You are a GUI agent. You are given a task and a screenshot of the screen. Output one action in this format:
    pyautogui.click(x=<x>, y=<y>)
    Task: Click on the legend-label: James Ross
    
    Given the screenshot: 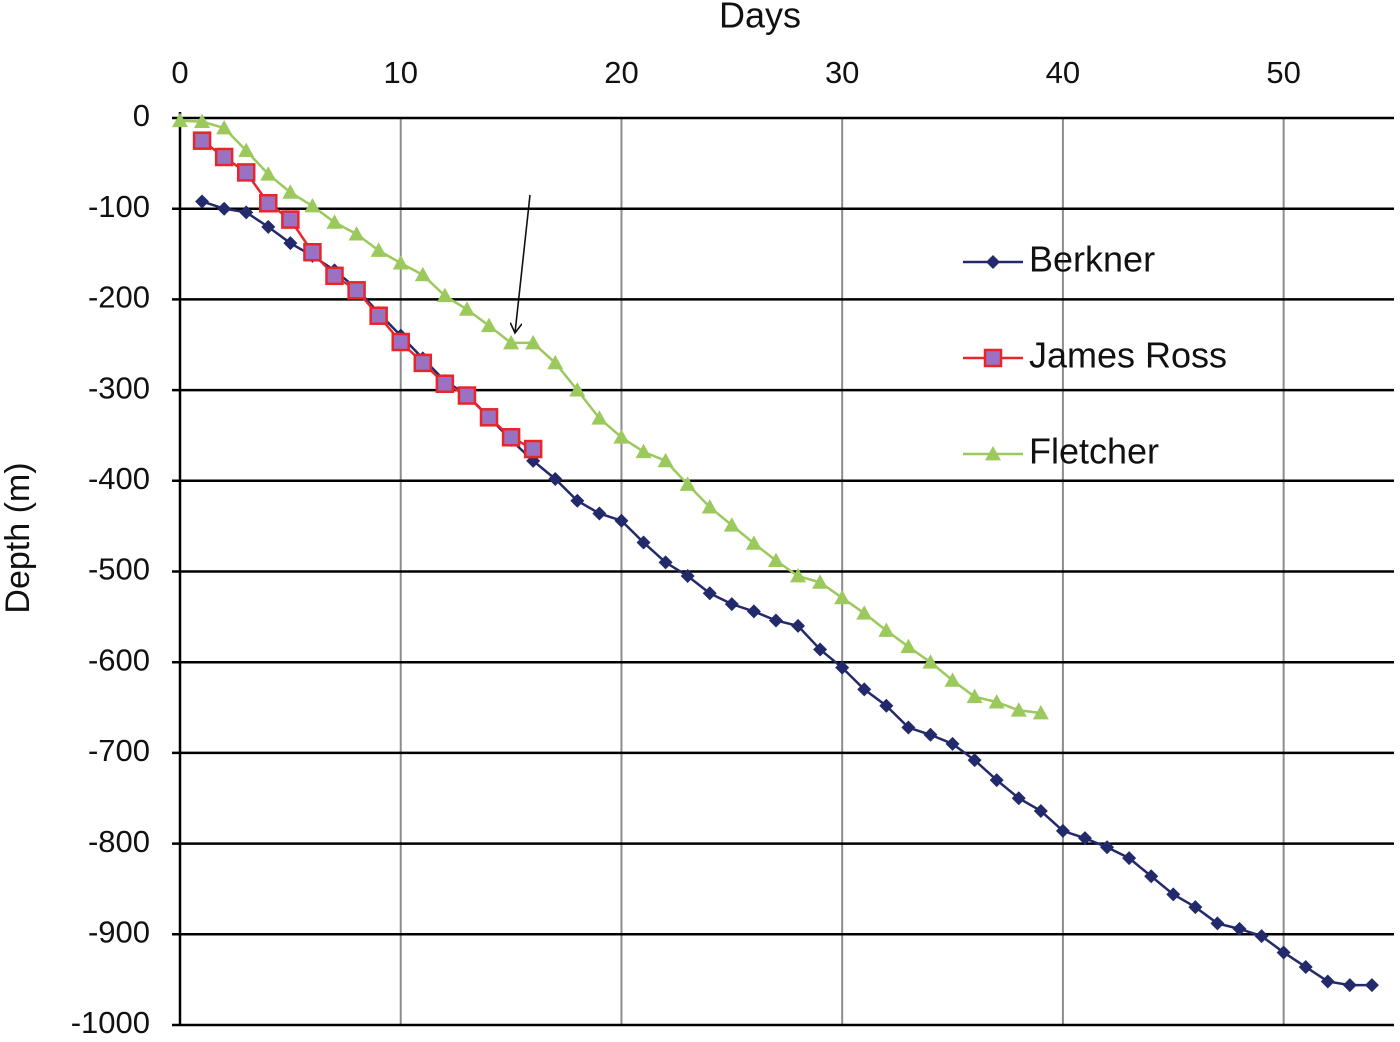 What is the action you would take?
    pyautogui.click(x=1128, y=355)
    